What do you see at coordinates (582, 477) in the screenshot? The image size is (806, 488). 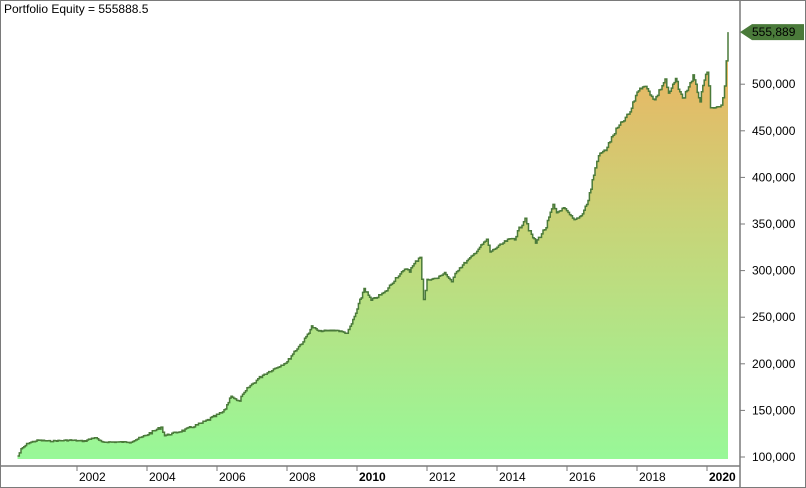 I see `x-tick-label: 2016` at bounding box center [582, 477].